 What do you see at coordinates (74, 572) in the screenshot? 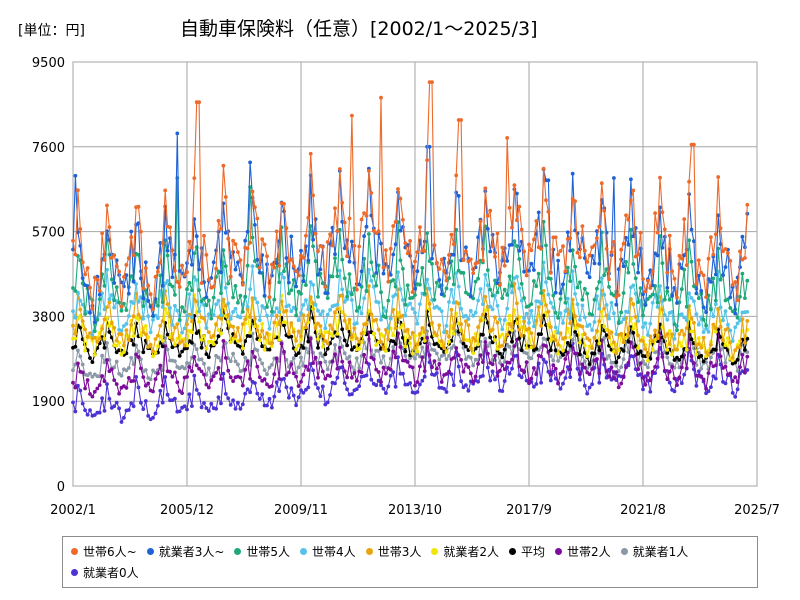
I see `legend-marker-icon` at bounding box center [74, 572].